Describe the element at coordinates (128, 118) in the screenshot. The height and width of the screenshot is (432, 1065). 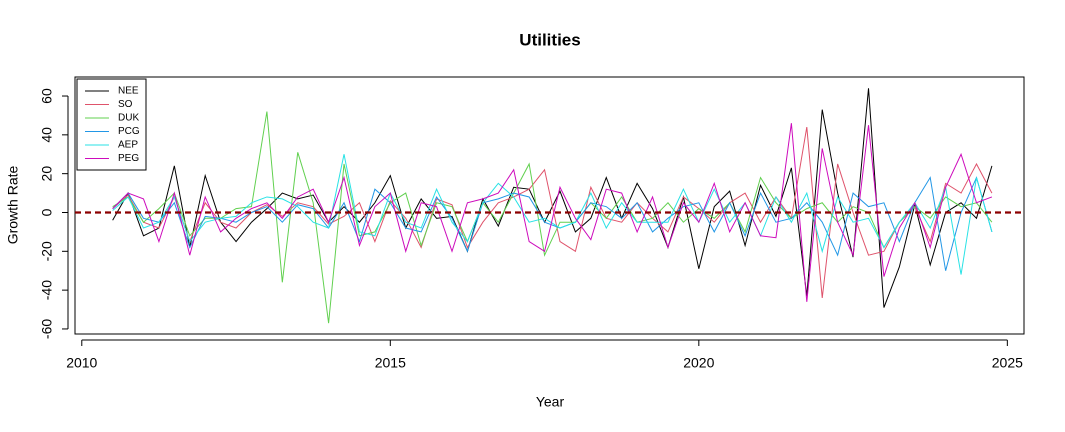
I see `legend-label: DUK` at that location.